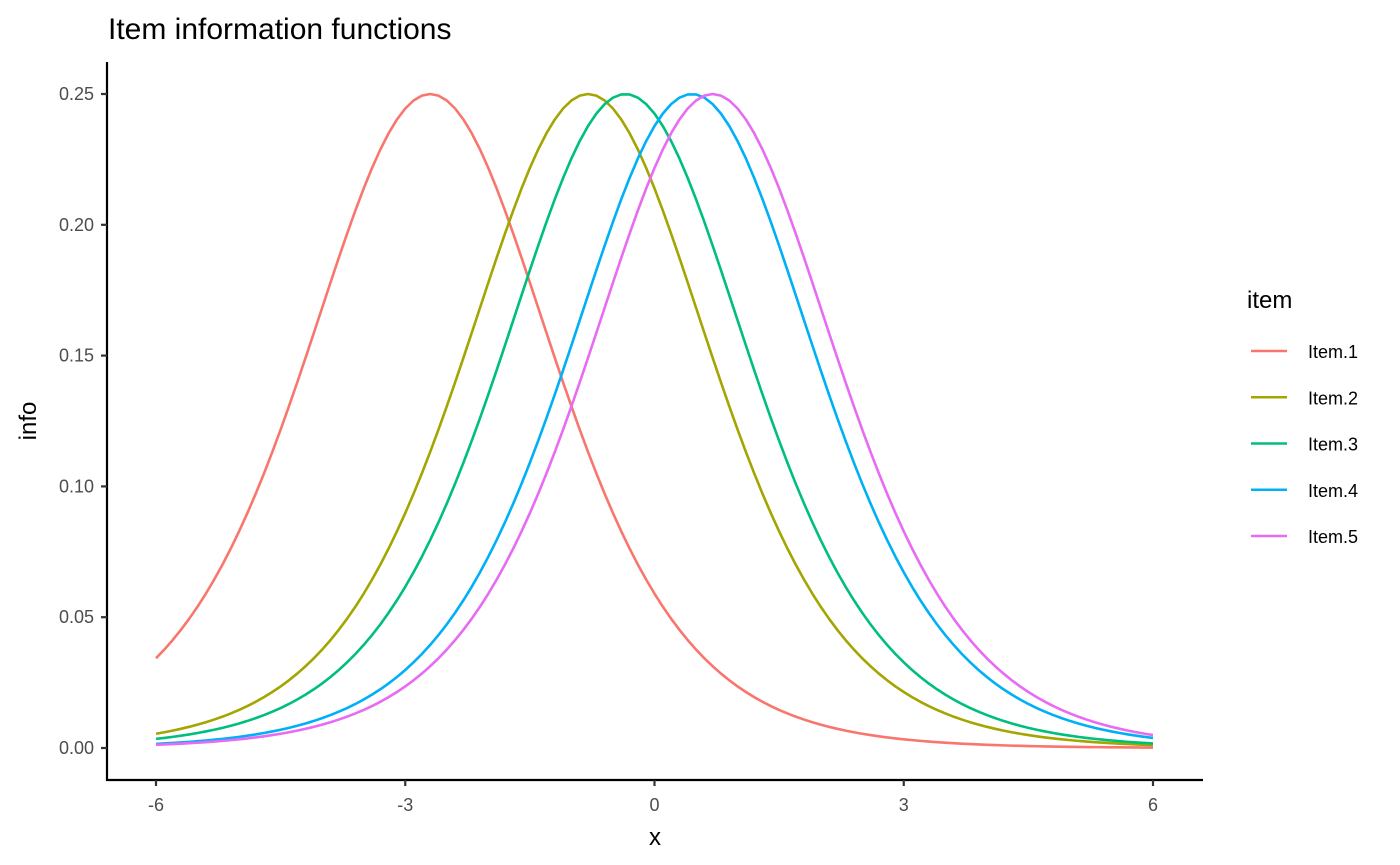 Image resolution: width=1400 pixels, height=865 pixels. What do you see at coordinates (76, 94) in the screenshot?
I see `y-tick-label: 0.25` at bounding box center [76, 94].